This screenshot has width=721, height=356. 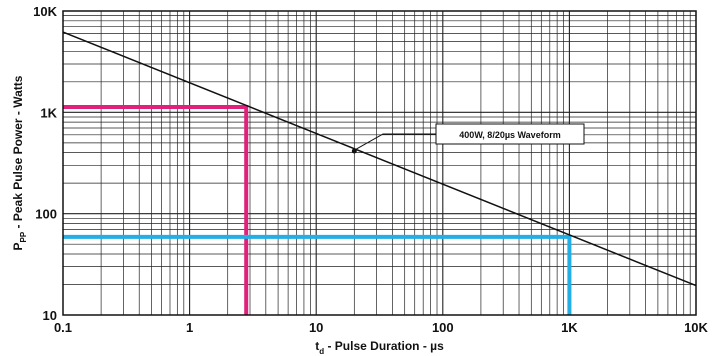 What do you see at coordinates (45, 11) in the screenshot?
I see `y-tick-label: 10K` at bounding box center [45, 11].